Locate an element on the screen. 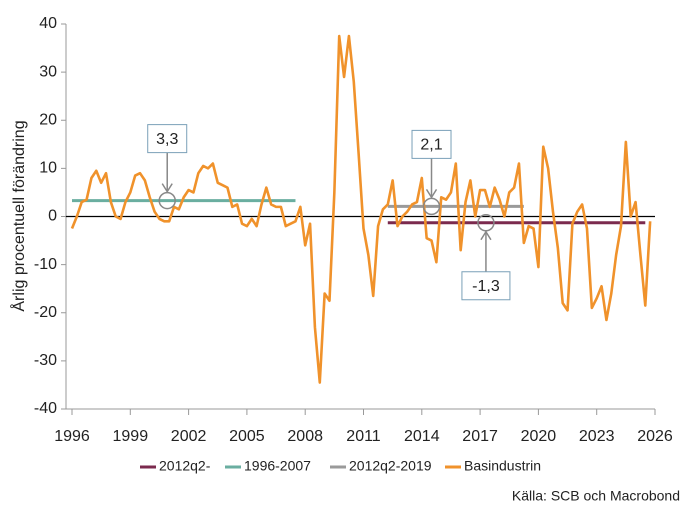  legend-label: 2012q2-2019 is located at coordinates (390, 466).